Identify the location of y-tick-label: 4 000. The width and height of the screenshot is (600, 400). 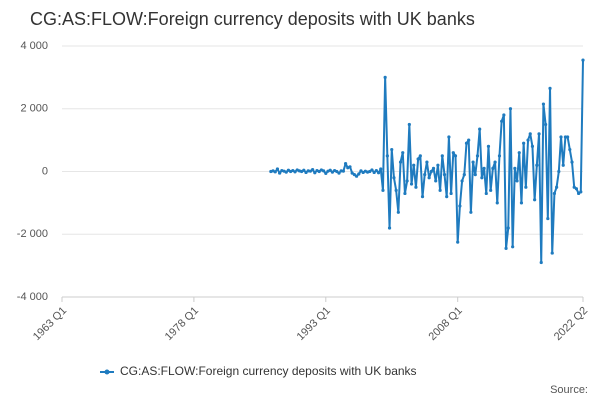
(34, 46).